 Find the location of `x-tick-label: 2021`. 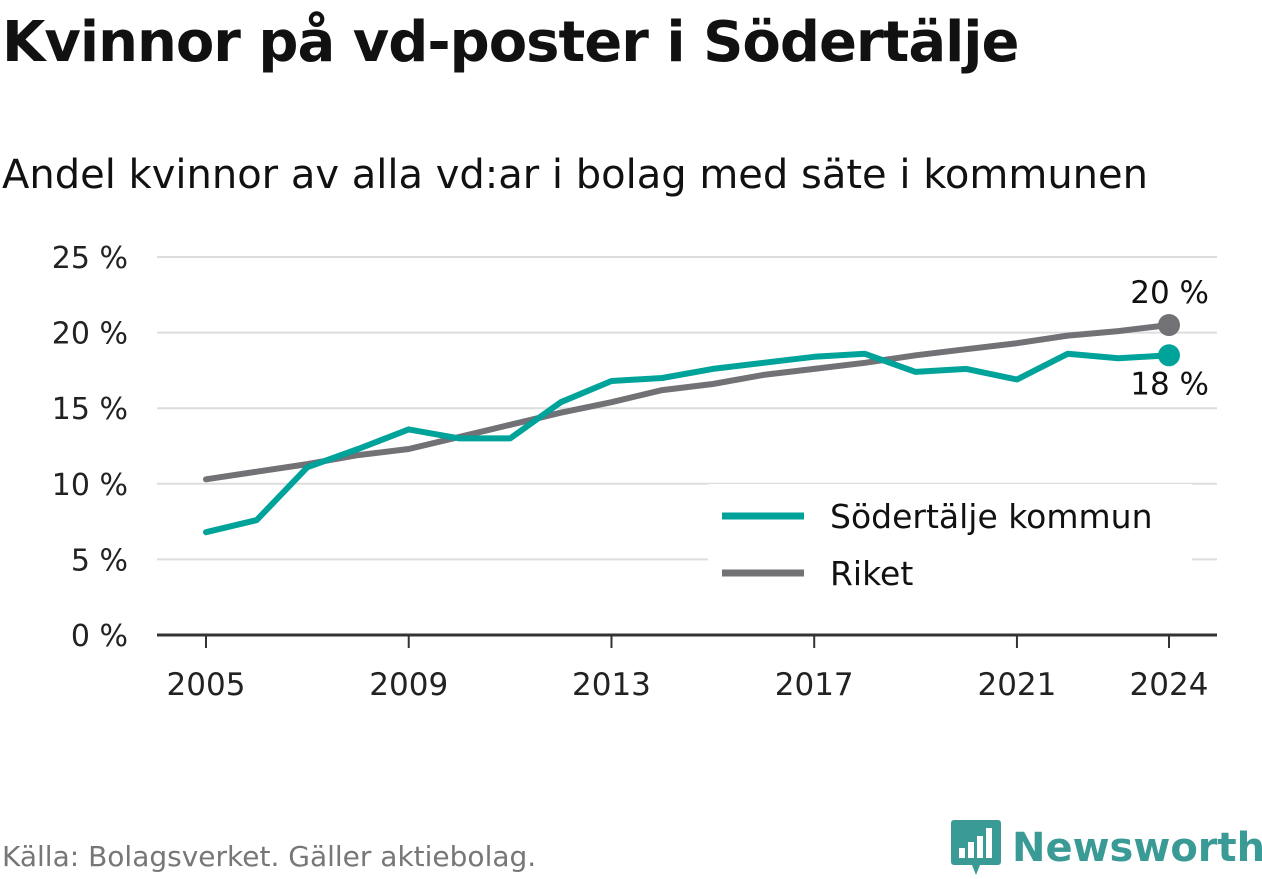

x-tick-label: 2021 is located at coordinates (1016, 685).